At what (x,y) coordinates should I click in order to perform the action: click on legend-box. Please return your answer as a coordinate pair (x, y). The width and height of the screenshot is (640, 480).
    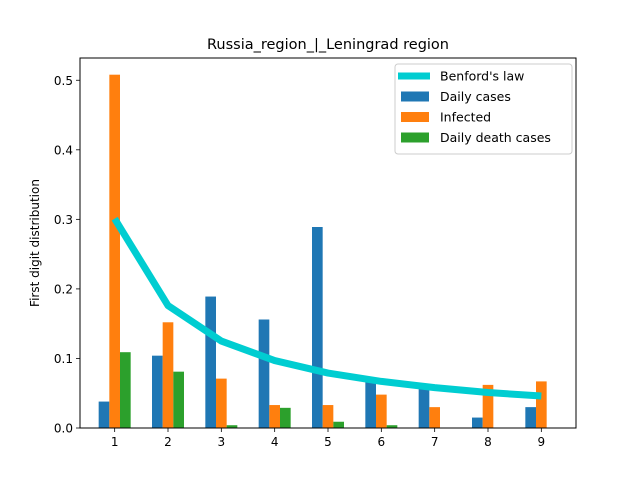
    Looking at the image, I should click on (483, 109).